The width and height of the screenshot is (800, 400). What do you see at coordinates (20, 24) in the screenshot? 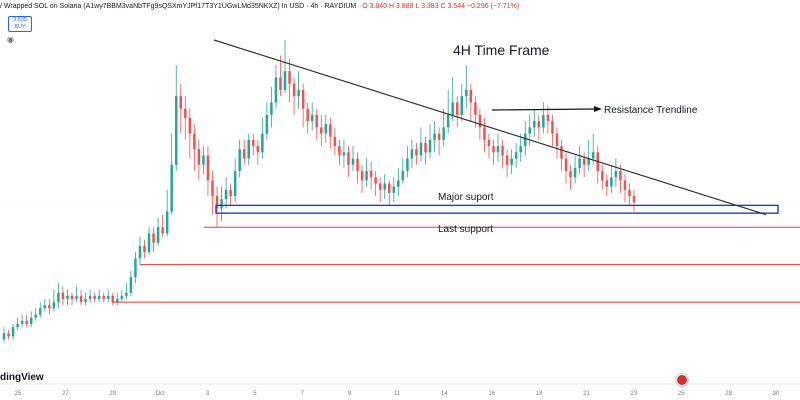
I see `buy-button: 3.535 BUY` at bounding box center [20, 24].